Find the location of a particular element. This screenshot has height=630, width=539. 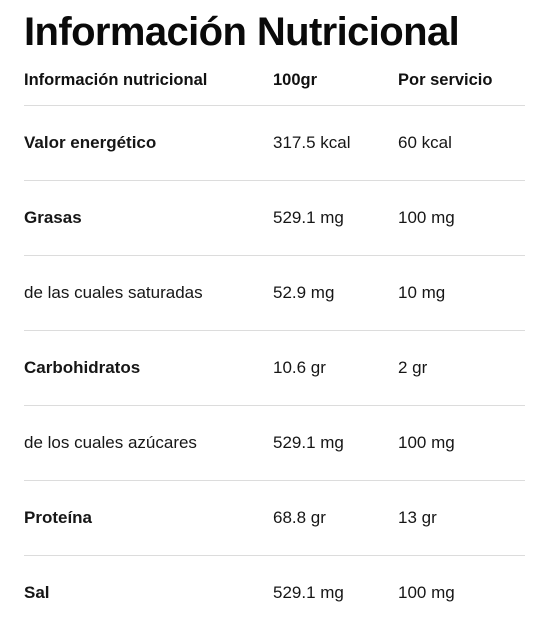

table-row-energy: Valor energético 317.5 kcal 60 kcal is located at coordinates (274, 143).